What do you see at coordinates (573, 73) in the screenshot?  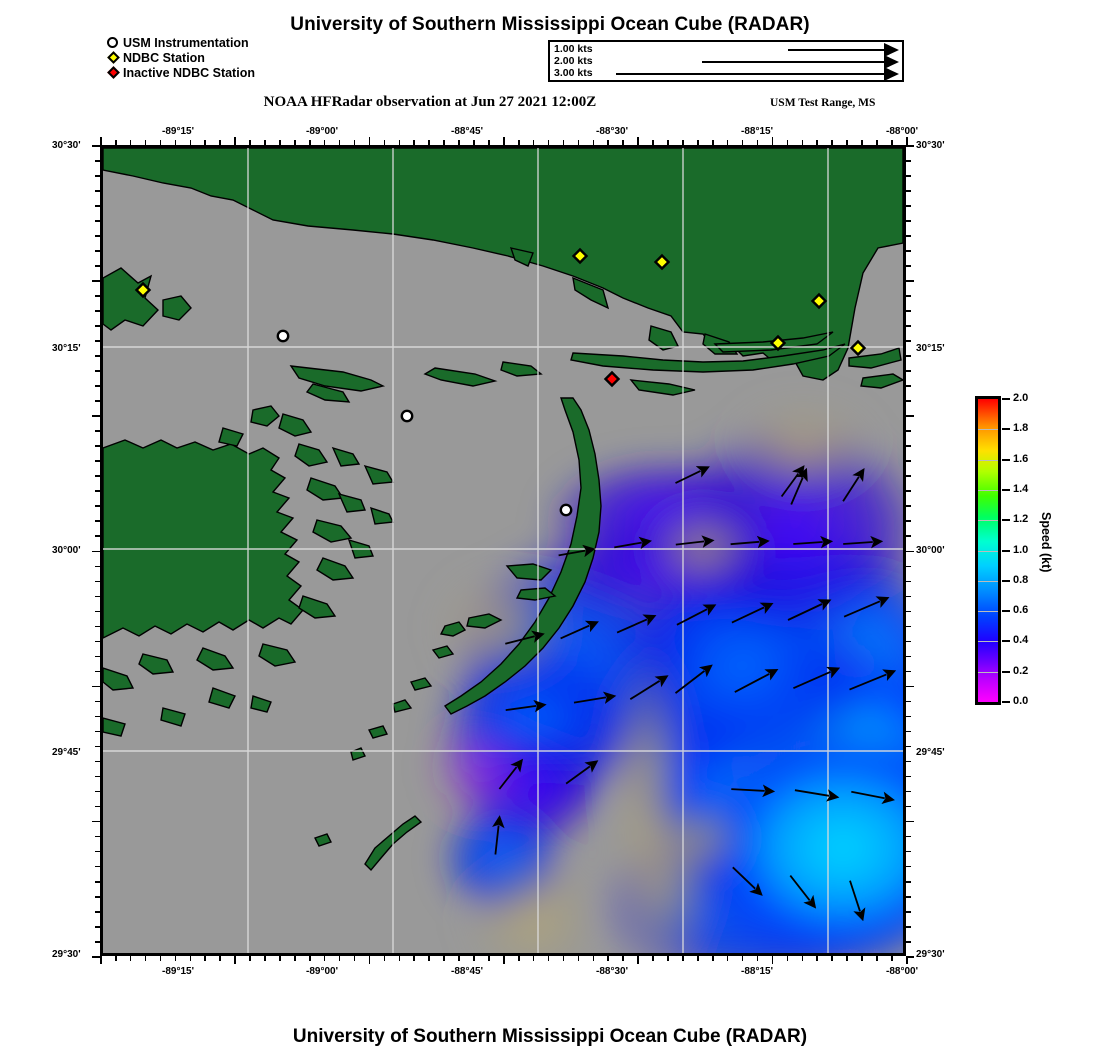 I see `scale-label: 3.00 kts` at bounding box center [573, 73].